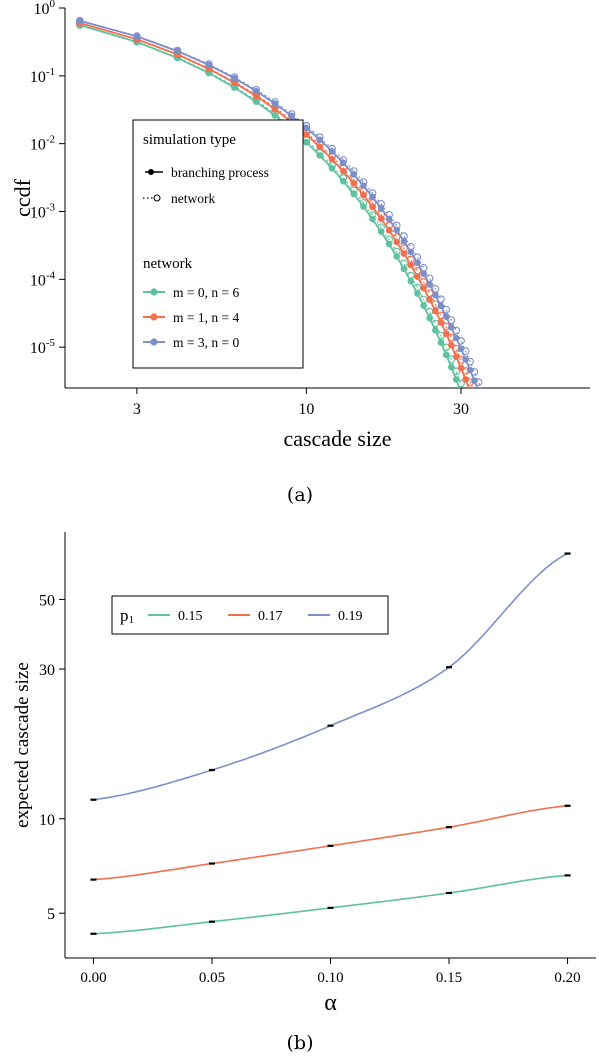 Image resolution: width=599 pixels, height=1059 pixels. I want to click on legend-label-net-item: m = 1, n = 4, so click(206, 317).